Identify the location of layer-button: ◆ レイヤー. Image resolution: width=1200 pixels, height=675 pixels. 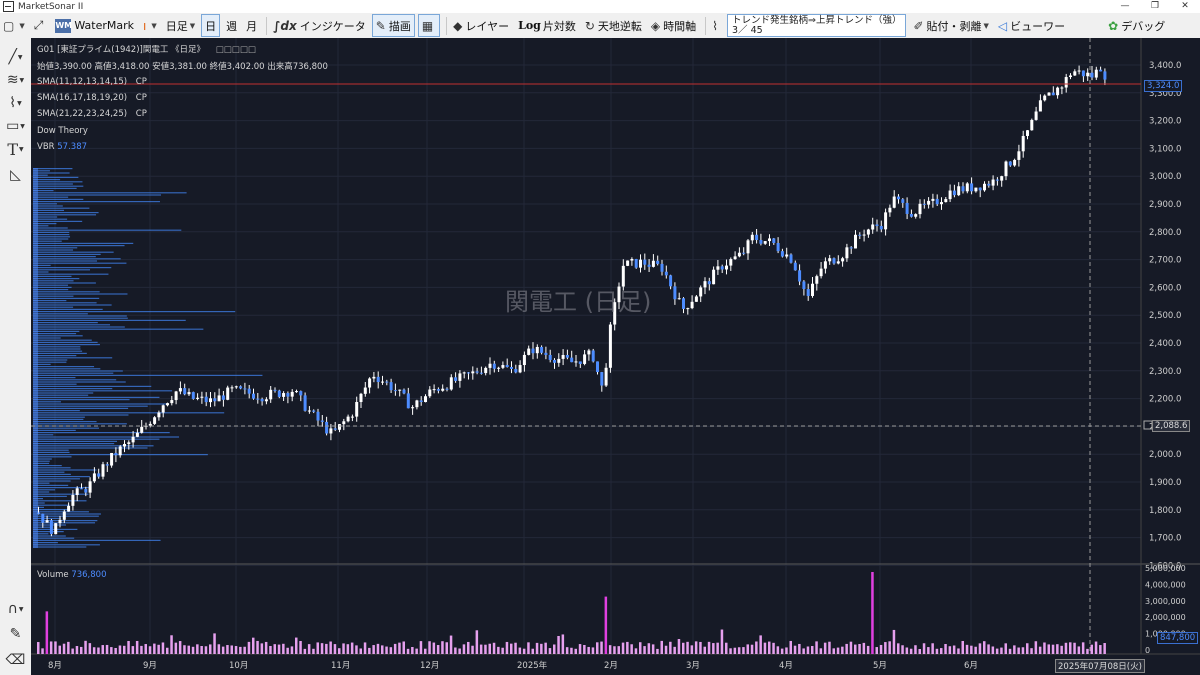
(481, 25).